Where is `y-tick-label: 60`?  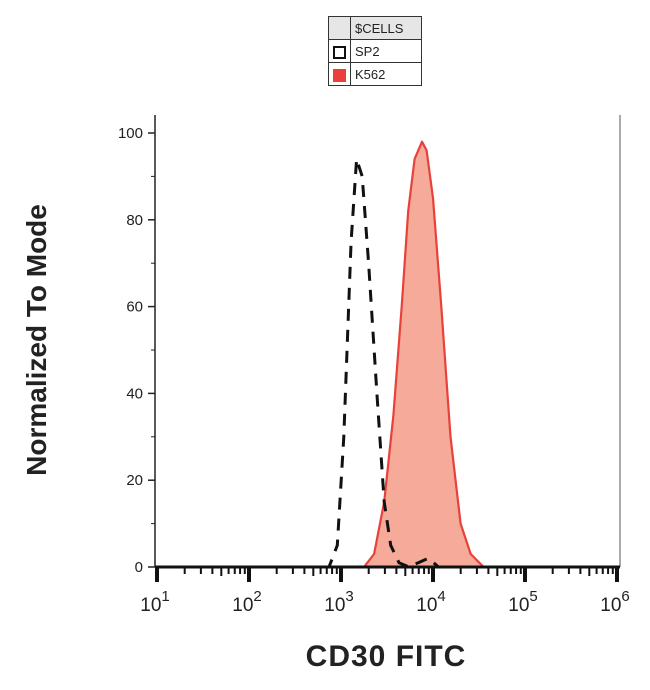 y-tick-label: 60 is located at coordinates (134, 307).